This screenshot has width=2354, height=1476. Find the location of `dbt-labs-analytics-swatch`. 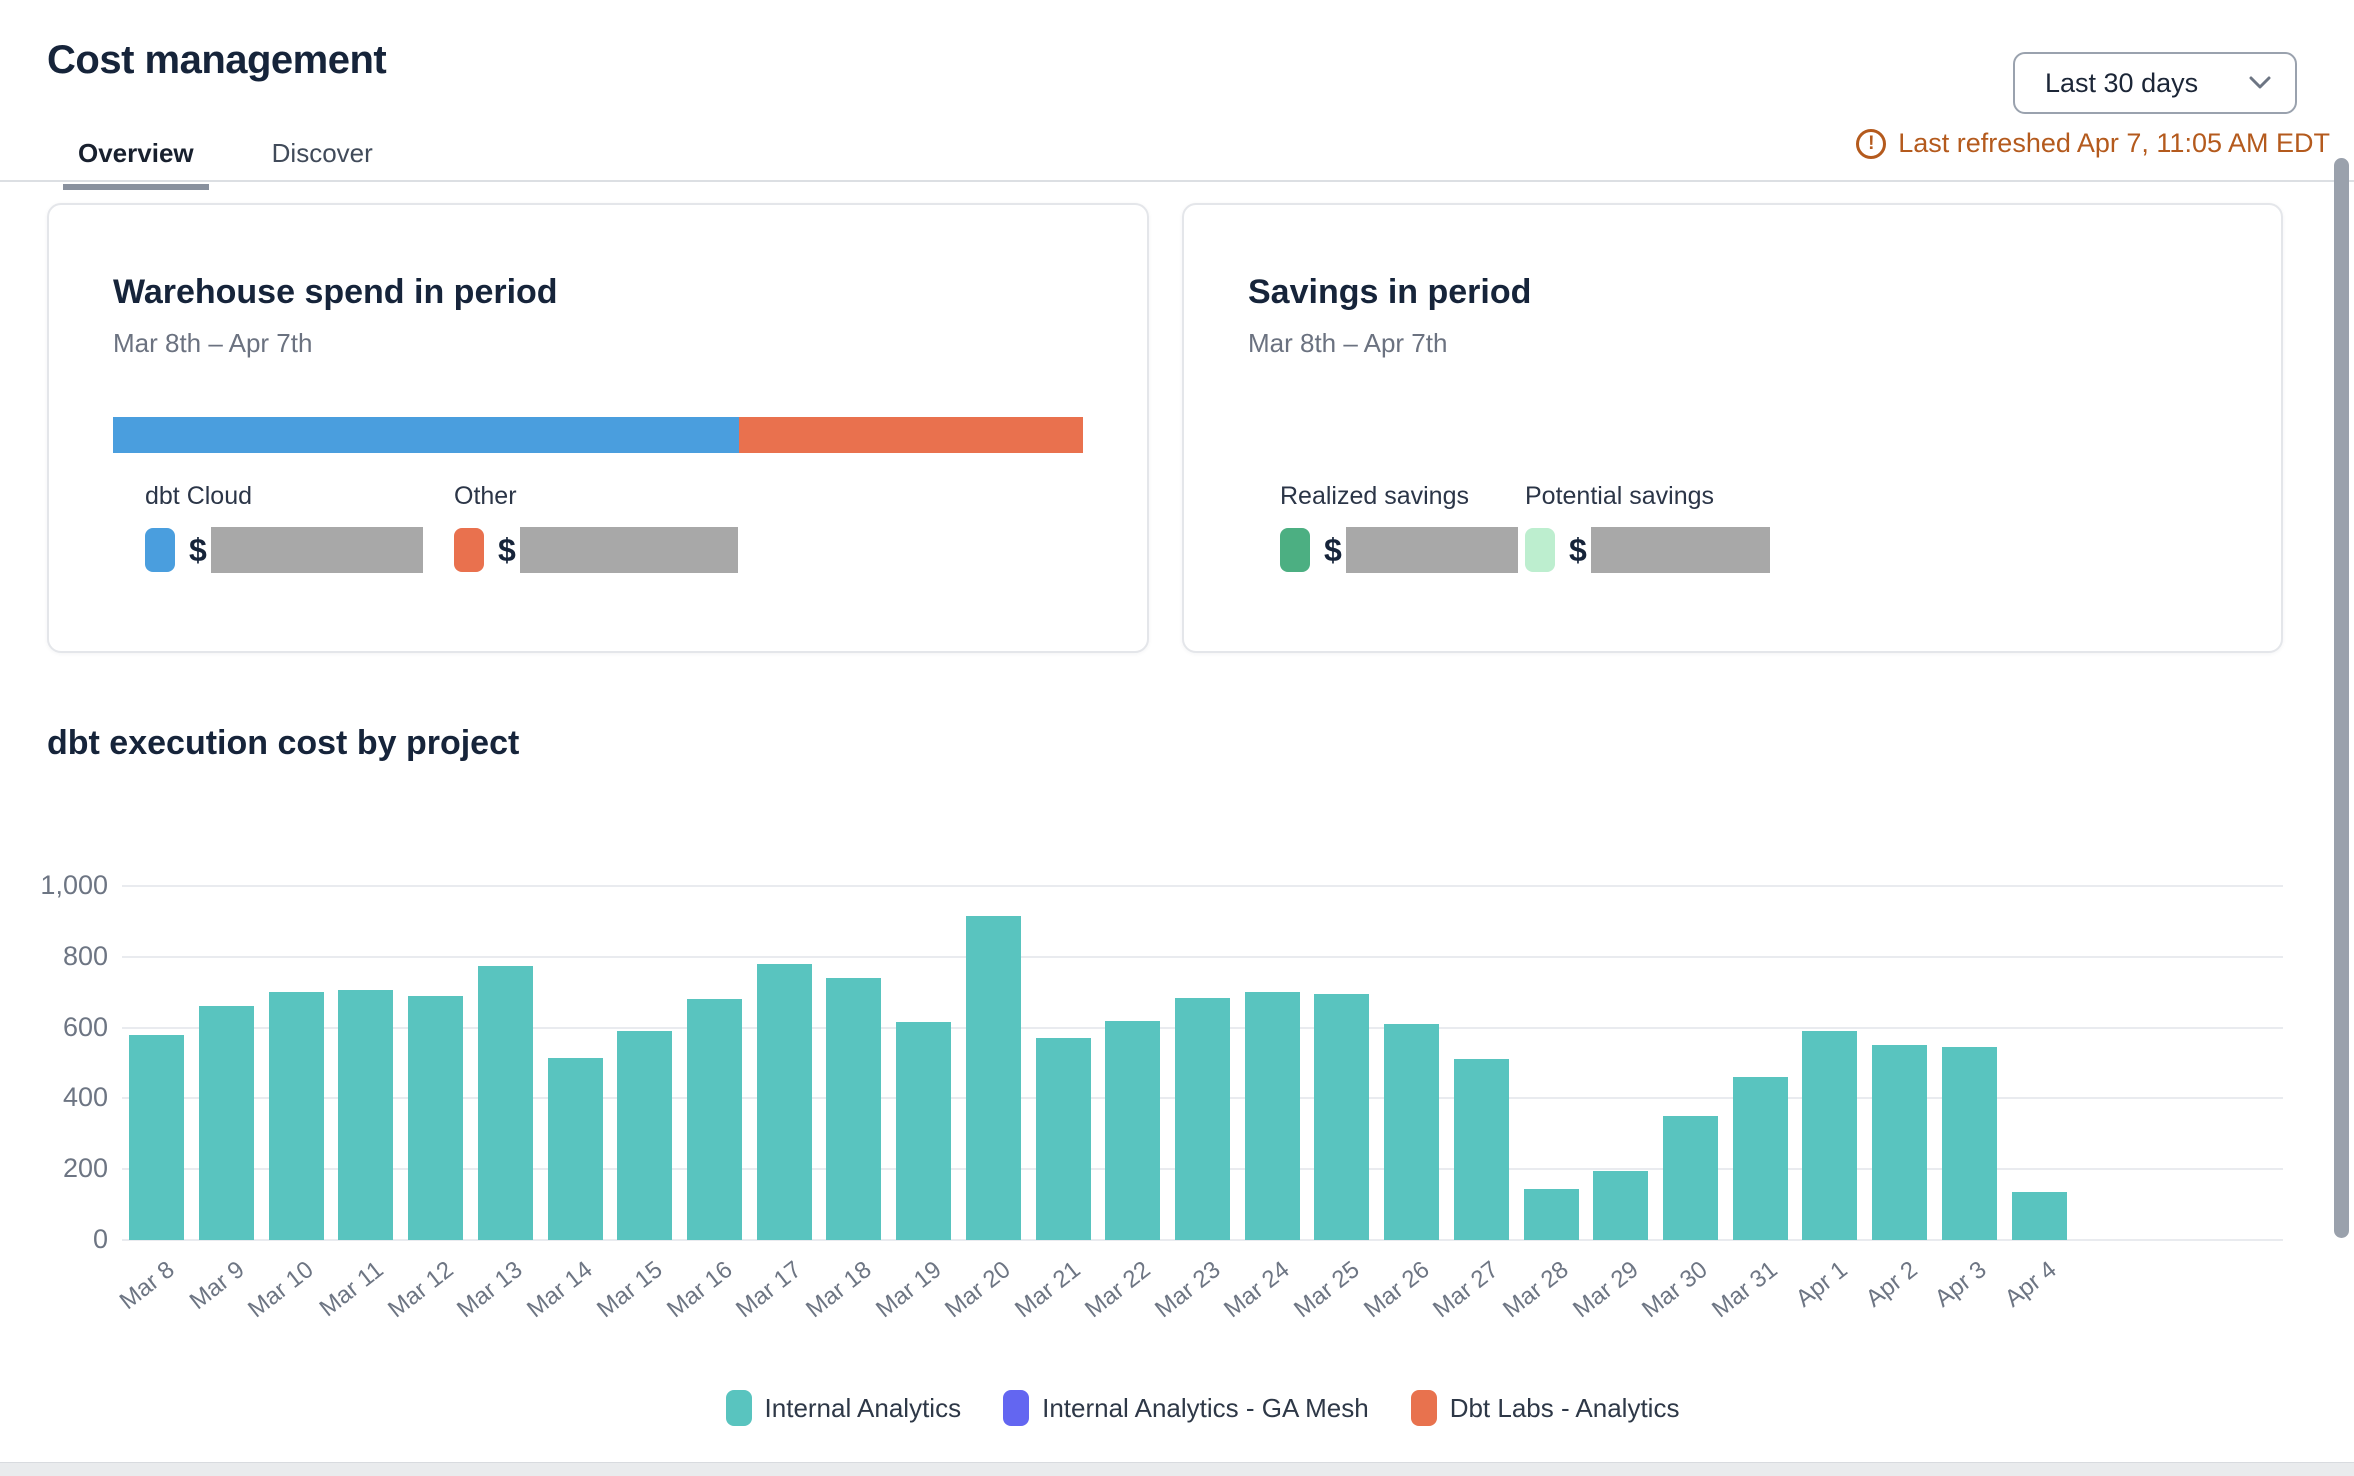

dbt-labs-analytics-swatch is located at coordinates (1423, 1408).